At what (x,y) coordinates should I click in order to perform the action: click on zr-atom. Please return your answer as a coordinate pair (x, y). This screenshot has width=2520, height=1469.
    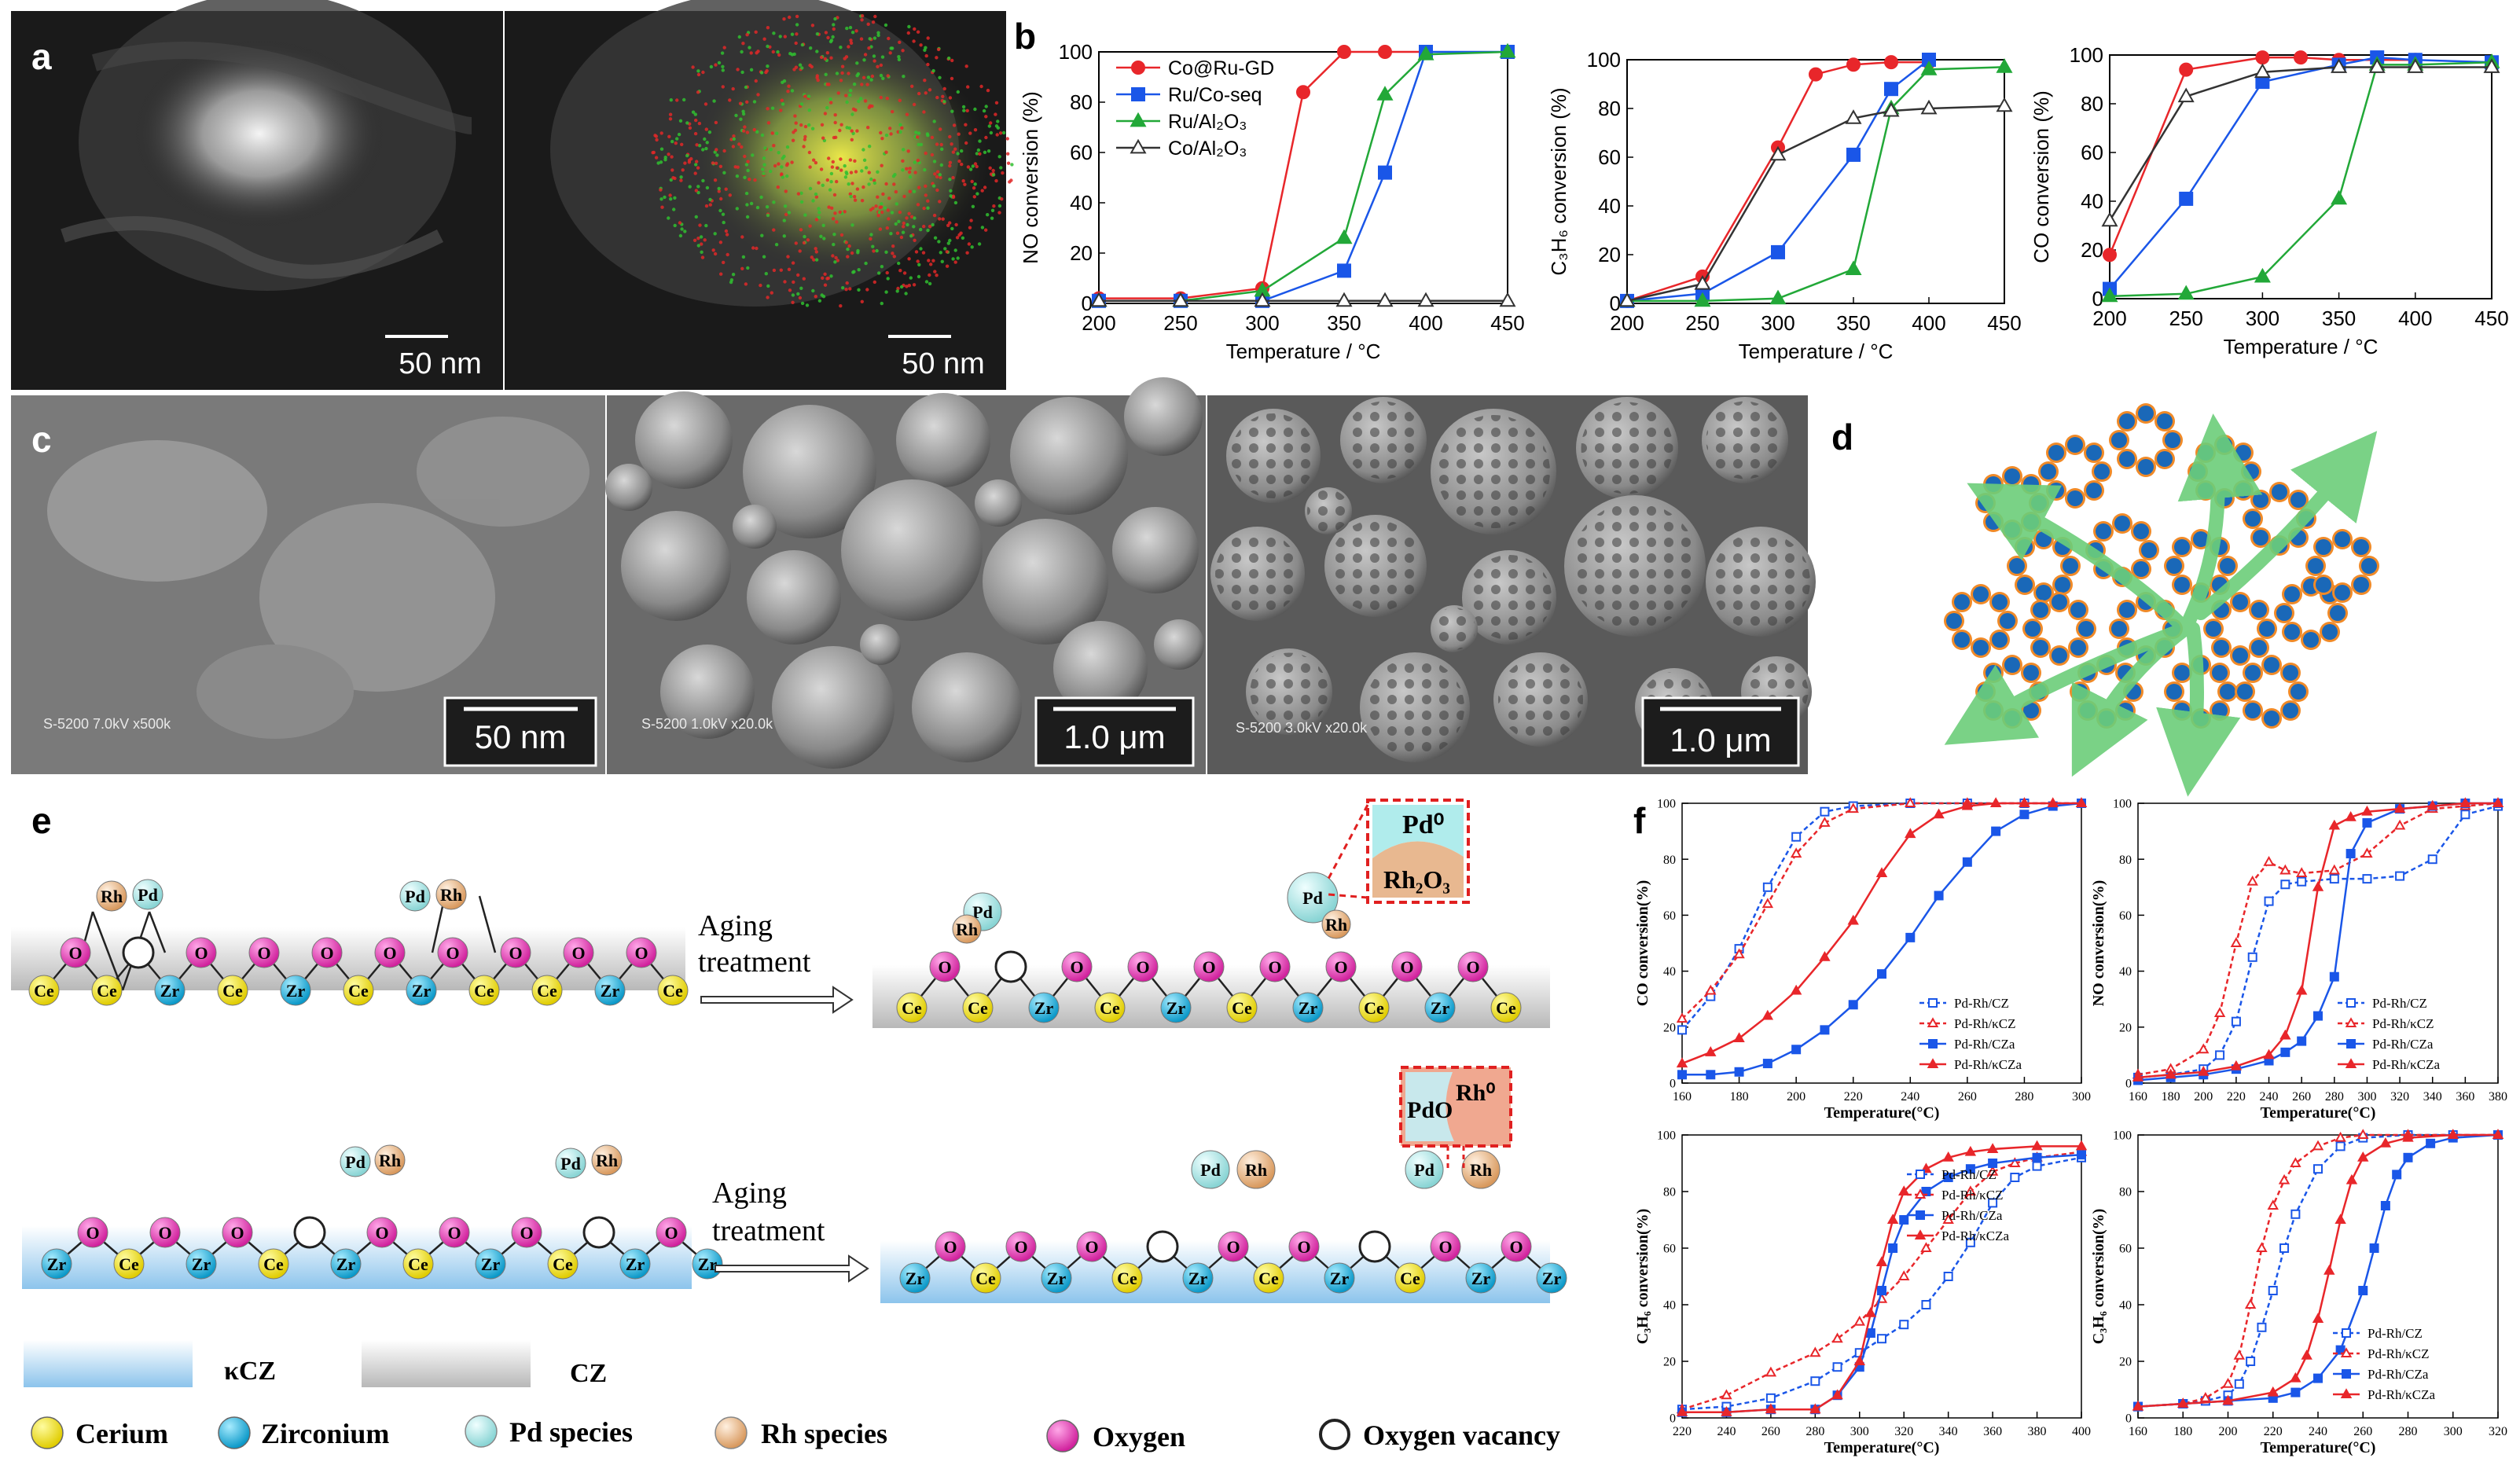
    Looking at the image, I should click on (1044, 1007).